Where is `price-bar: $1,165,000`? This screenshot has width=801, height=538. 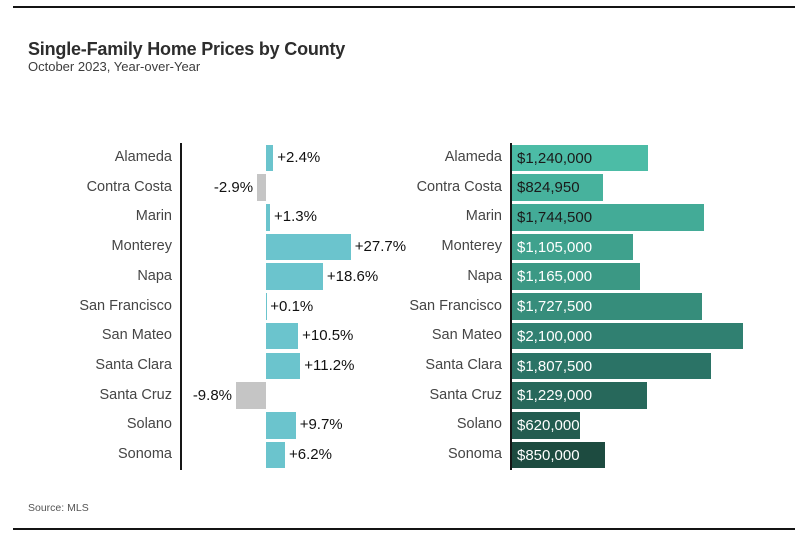 price-bar: $1,165,000 is located at coordinates (576, 276).